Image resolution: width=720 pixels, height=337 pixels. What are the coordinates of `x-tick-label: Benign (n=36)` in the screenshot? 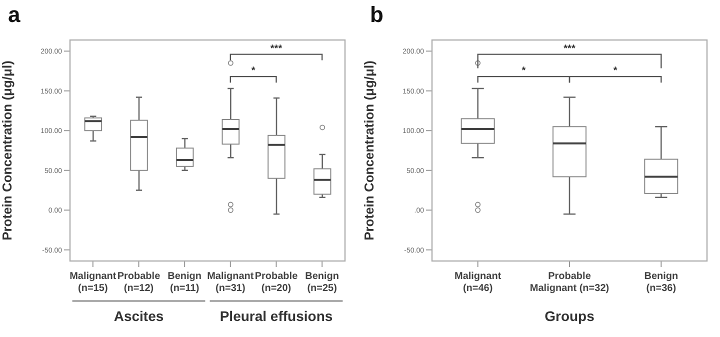 It's located at (661, 282).